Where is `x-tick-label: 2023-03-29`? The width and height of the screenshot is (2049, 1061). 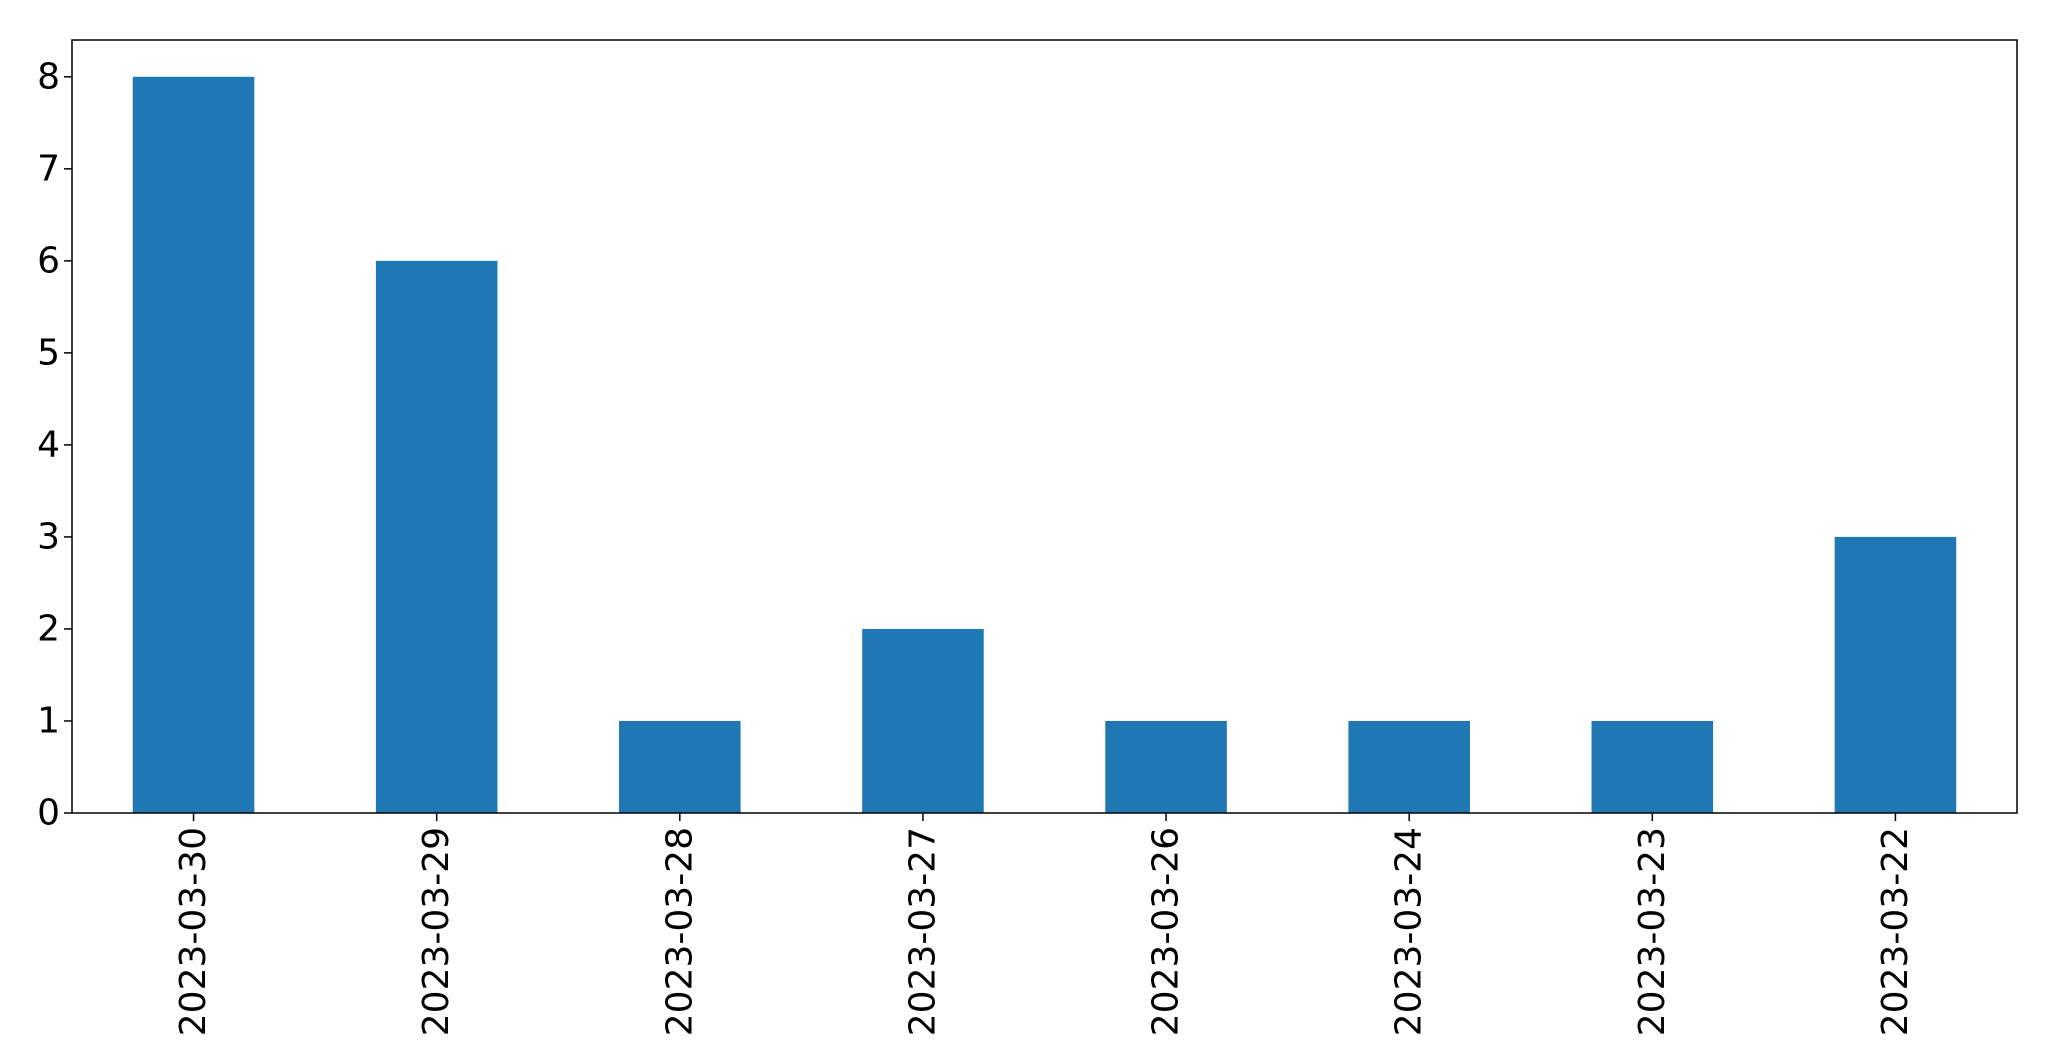
x-tick-label: 2023-03-29 is located at coordinates (436, 931).